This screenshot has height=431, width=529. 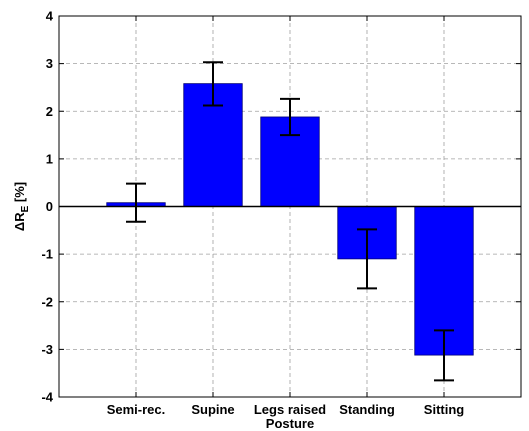 I want to click on y-axis-label-sub: E, so click(x=25, y=208).